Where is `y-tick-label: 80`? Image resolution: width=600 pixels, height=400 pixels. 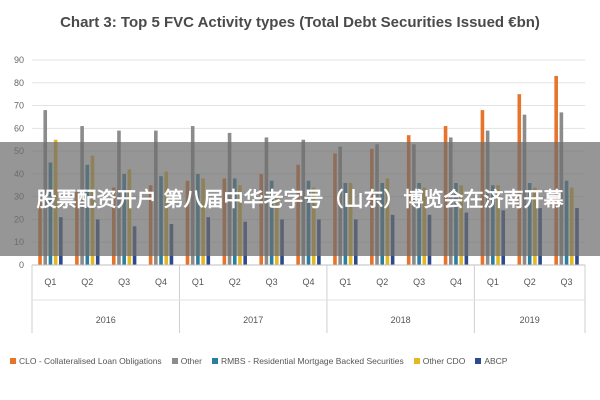 y-tick-label: 80 is located at coordinates (19, 83).